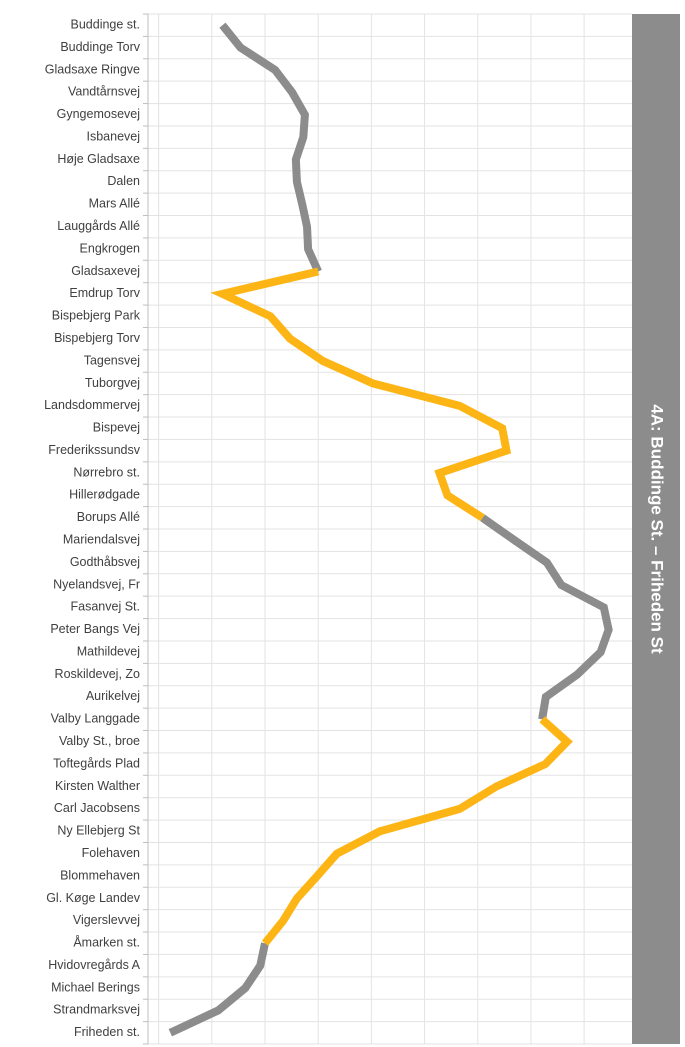  Describe the element at coordinates (104, 92) in the screenshot. I see `y-tick-label: Vandtårnsvej` at that location.